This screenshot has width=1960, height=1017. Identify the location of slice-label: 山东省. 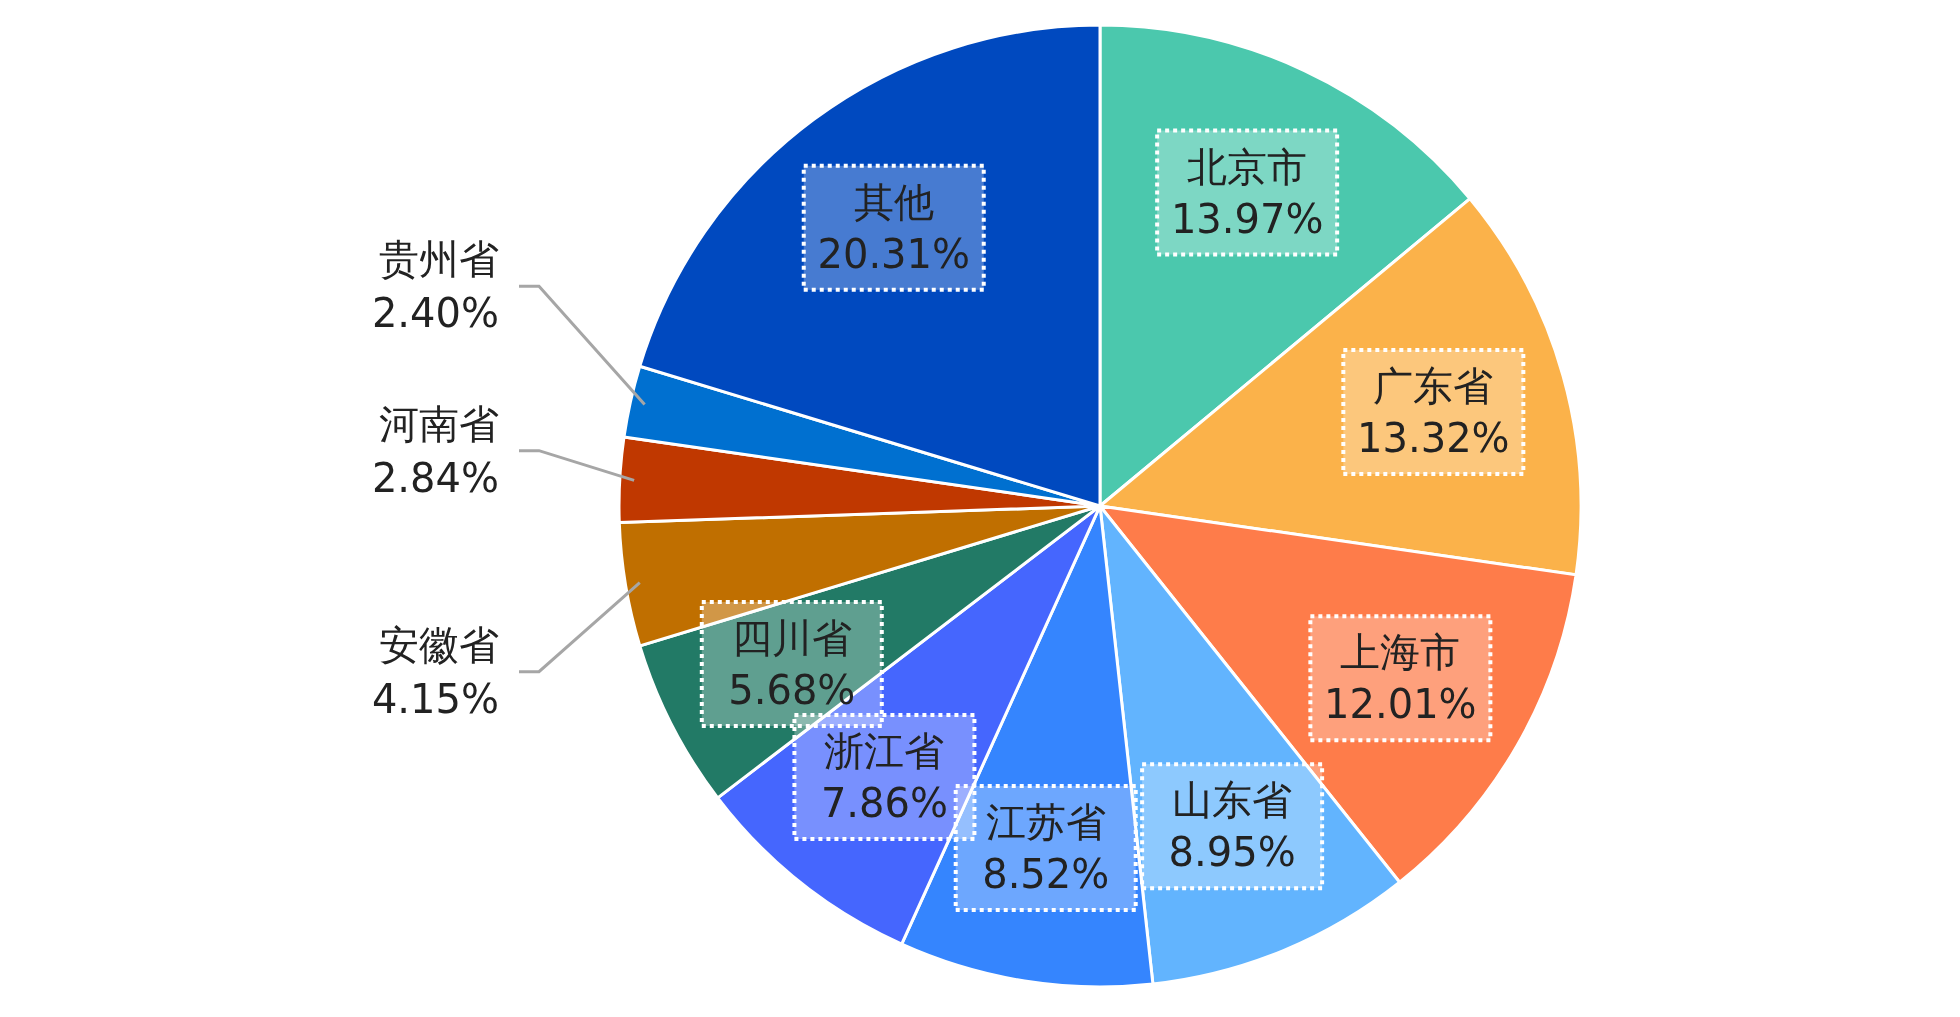
(1232, 800).